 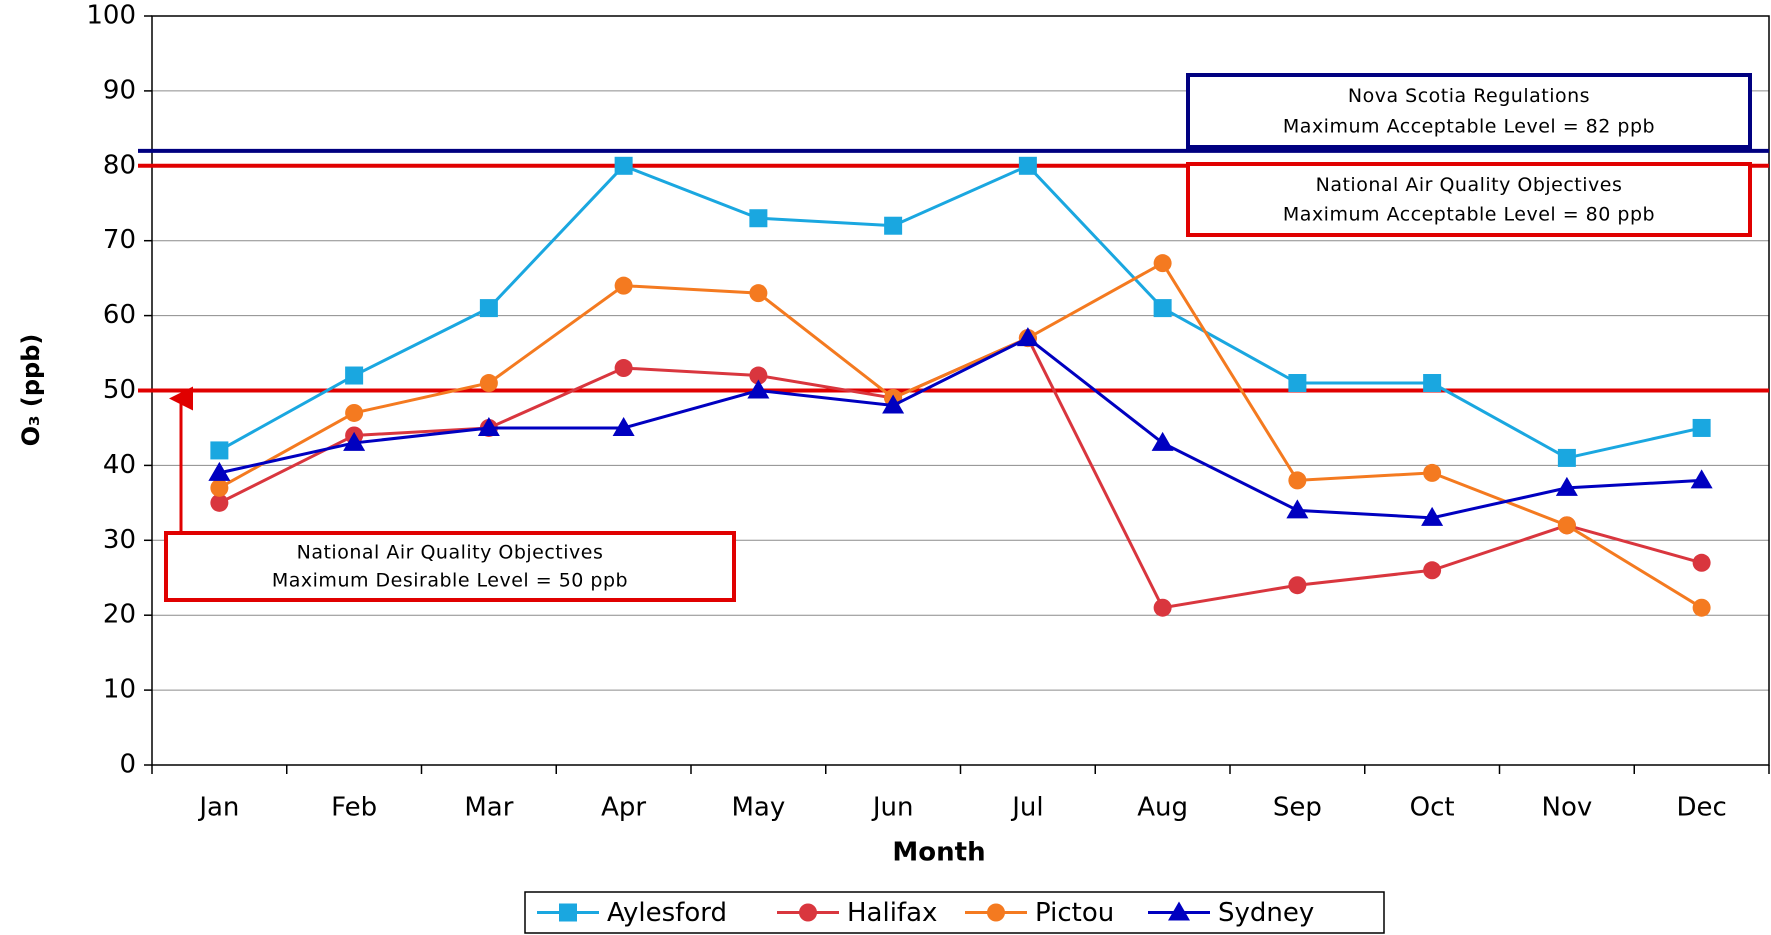 I want to click on y-tick-label: 20, so click(x=119, y=615).